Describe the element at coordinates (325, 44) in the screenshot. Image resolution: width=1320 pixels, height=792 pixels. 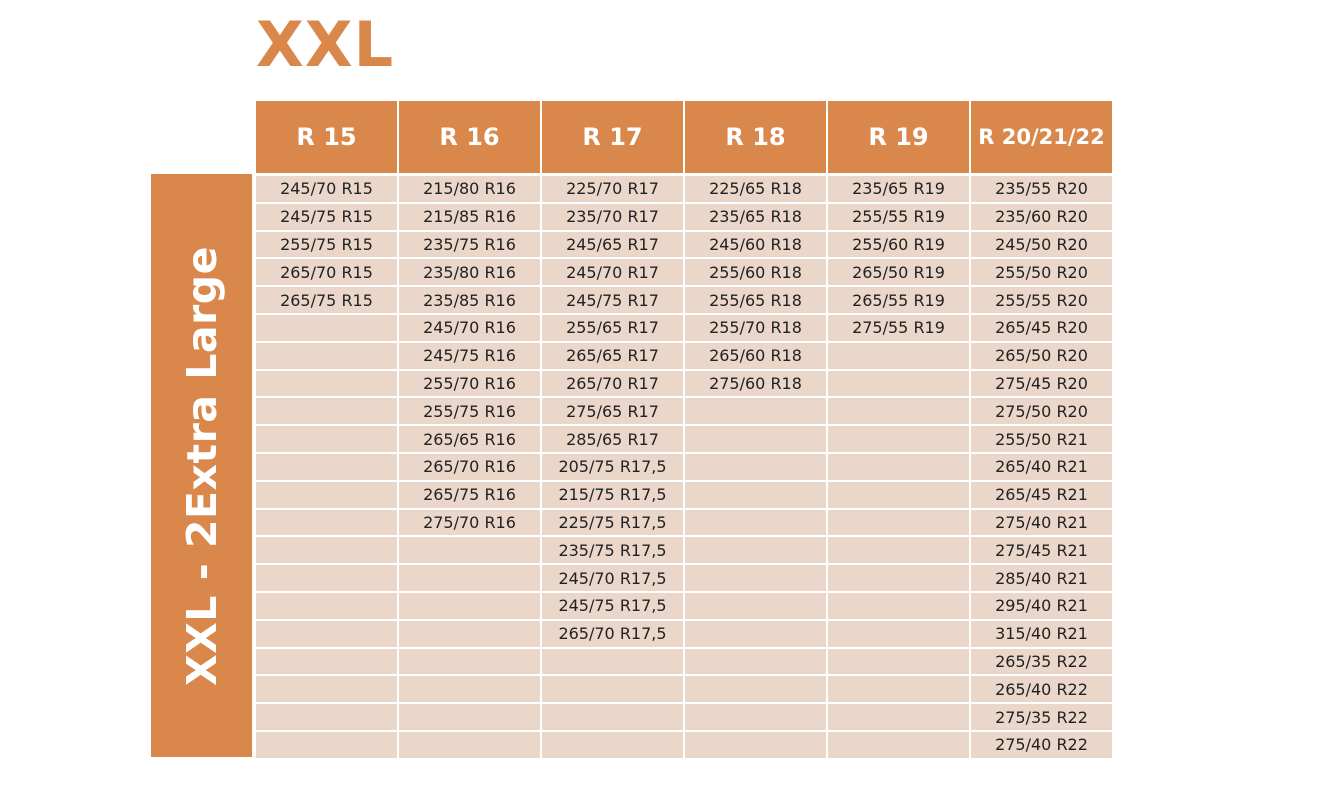
I see `page-title: XXL` at that location.